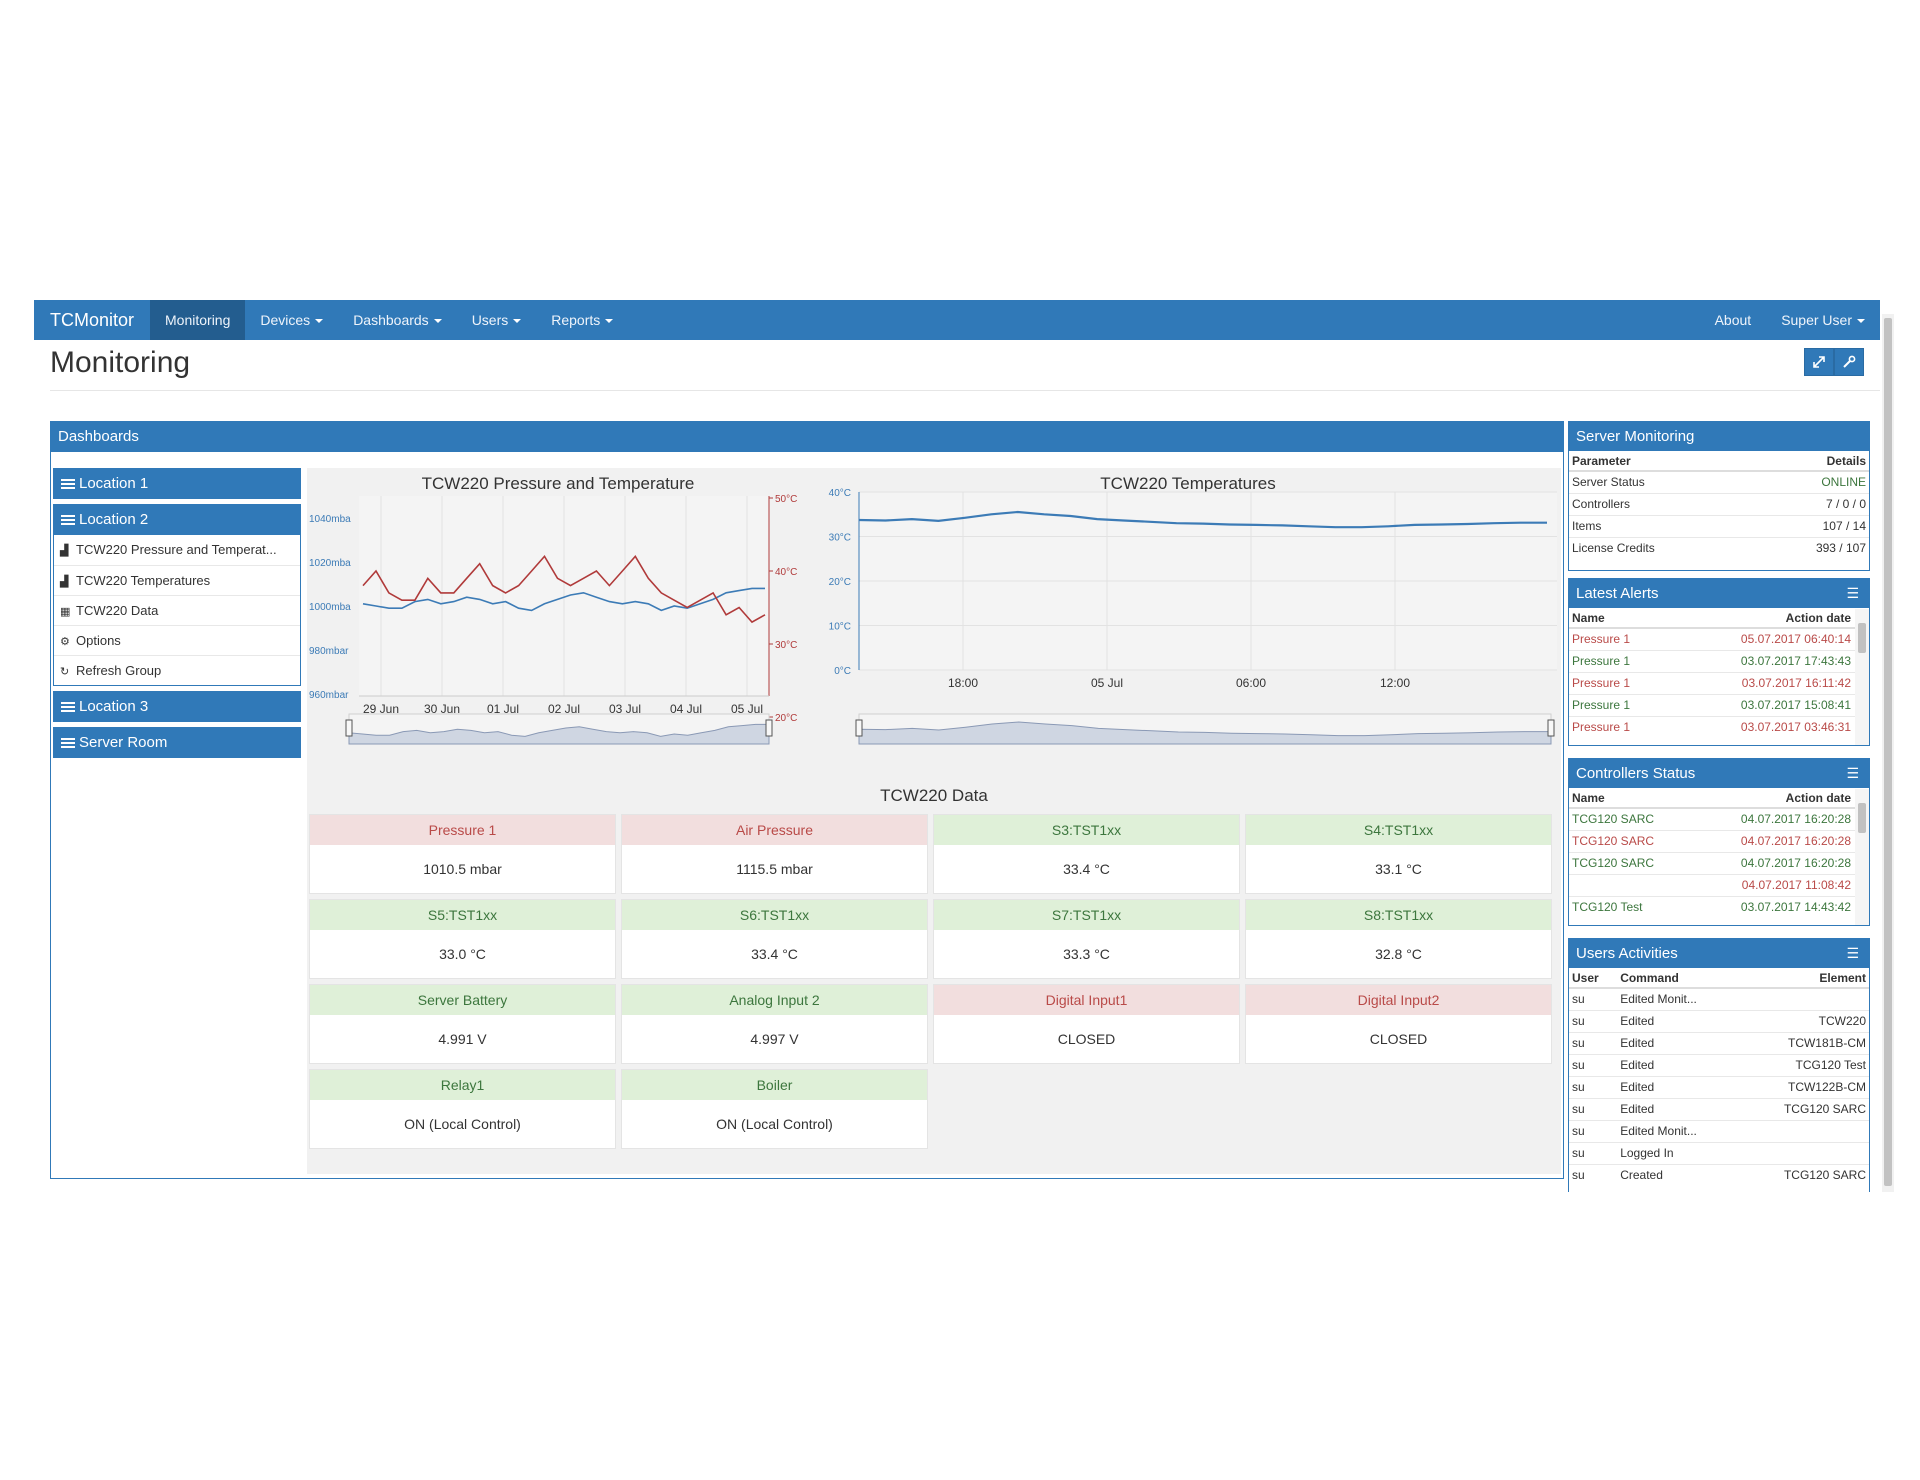 Image resolution: width=1920 pixels, height=1480 pixels. What do you see at coordinates (1719, 726) in the screenshot?
I see `table-row: Pressure 1 03.07.2017 03:46:31` at bounding box center [1719, 726].